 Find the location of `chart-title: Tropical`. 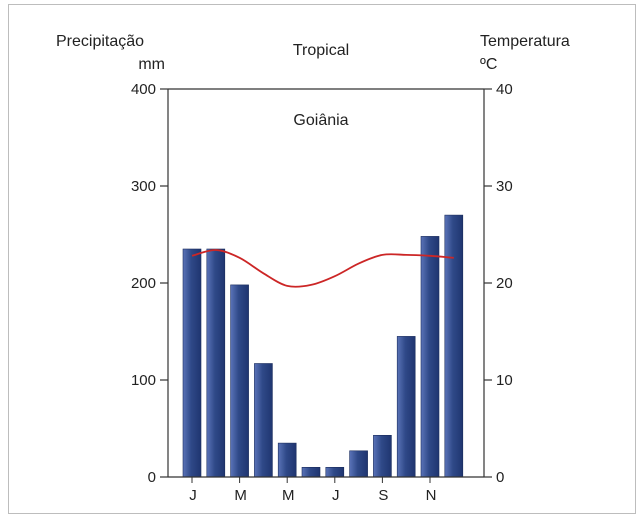

chart-title: Tropical is located at coordinates (321, 50).